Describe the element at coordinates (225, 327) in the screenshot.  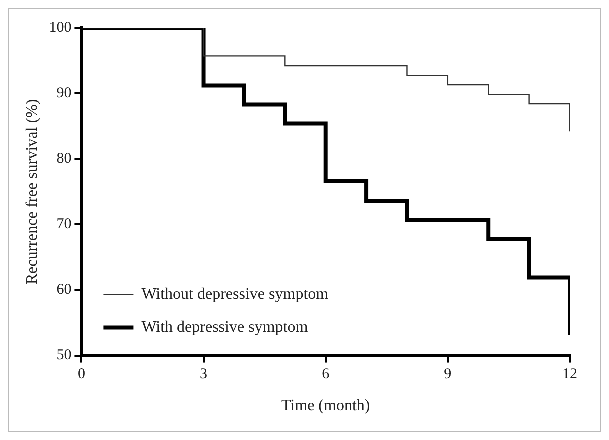
I see `legend-label: With depressive symptom` at that location.